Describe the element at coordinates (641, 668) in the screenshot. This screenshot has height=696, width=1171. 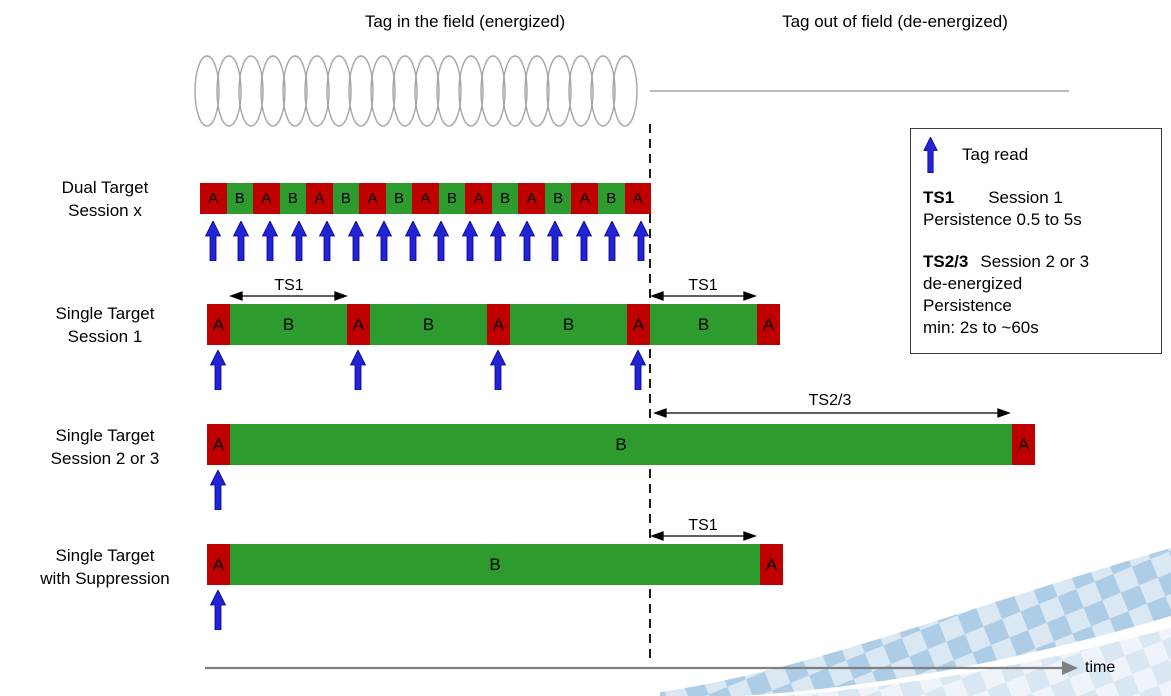
I see `time-axis` at that location.